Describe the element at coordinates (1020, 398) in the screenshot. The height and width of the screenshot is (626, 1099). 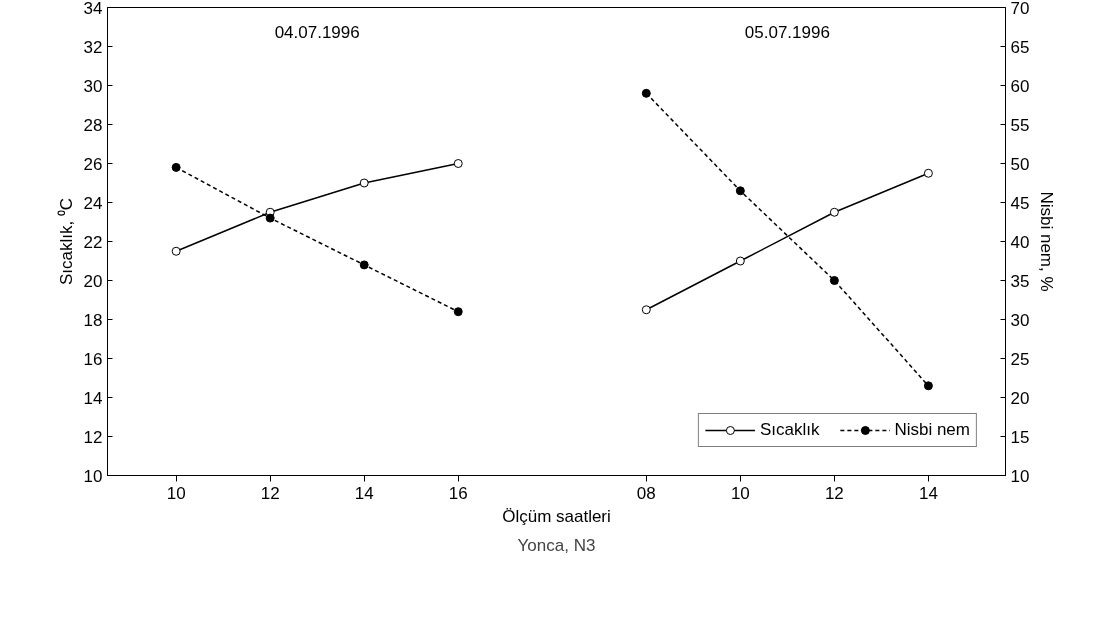
I see `y2-tick-label: 20` at that location.